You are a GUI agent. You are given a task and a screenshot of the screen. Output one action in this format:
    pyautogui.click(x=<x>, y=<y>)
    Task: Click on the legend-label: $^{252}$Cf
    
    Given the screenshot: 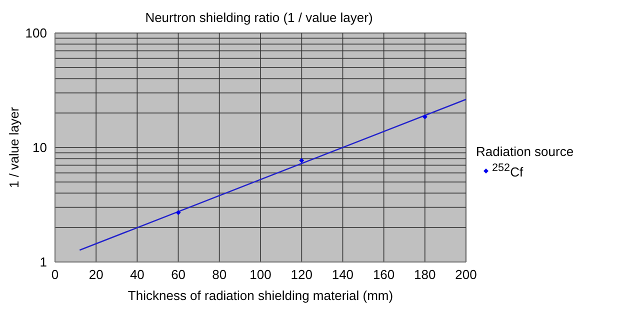 What is the action you would take?
    pyautogui.click(x=508, y=171)
    